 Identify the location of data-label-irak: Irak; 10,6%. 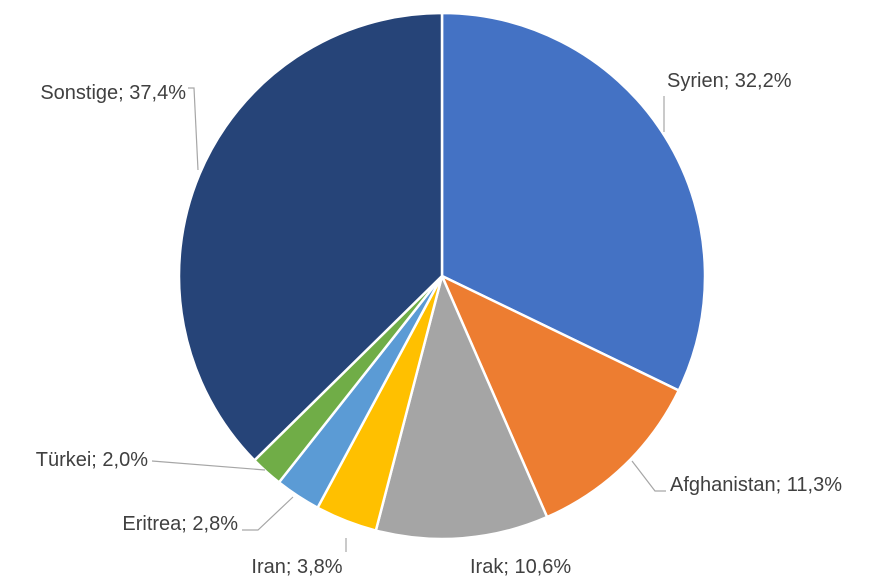
(520, 567).